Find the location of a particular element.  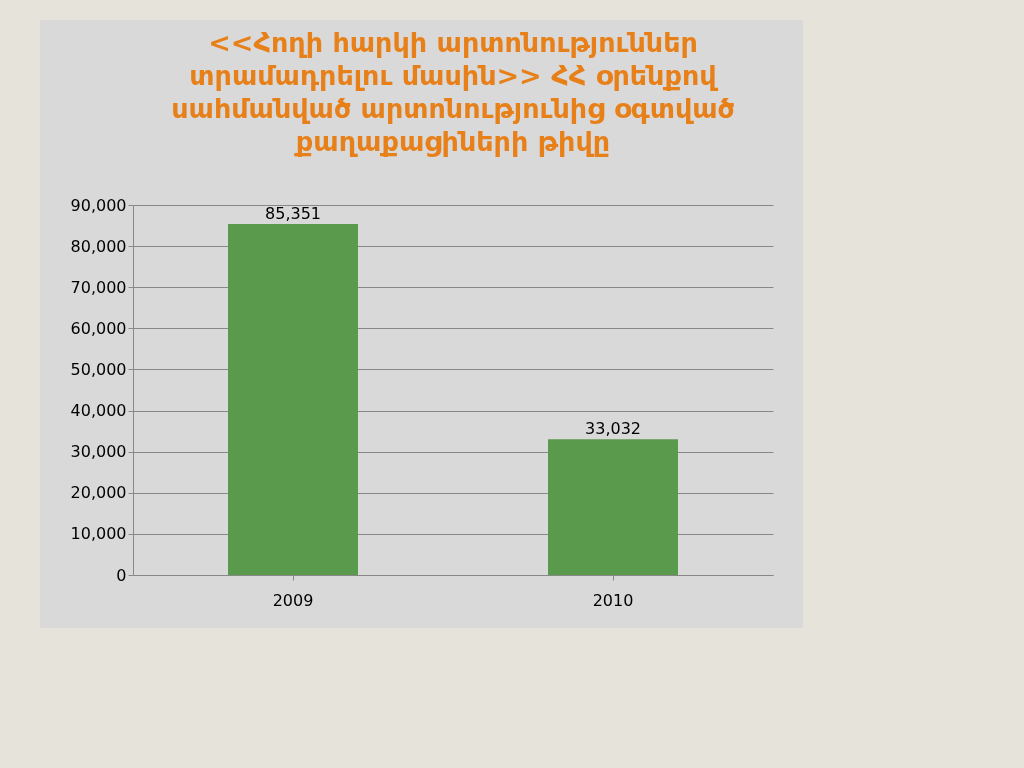

y-tick-label: 60,000 is located at coordinates (98, 328).